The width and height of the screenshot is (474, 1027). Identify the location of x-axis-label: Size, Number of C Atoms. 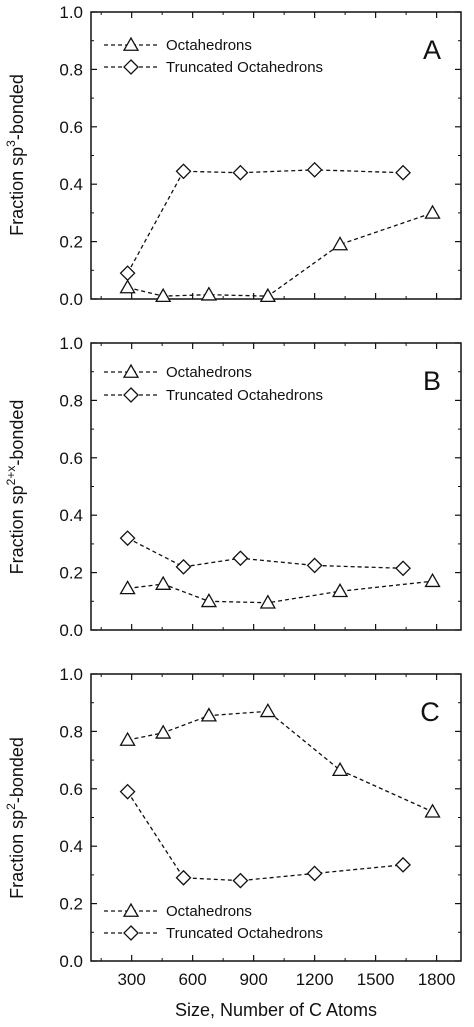
(276, 1010).